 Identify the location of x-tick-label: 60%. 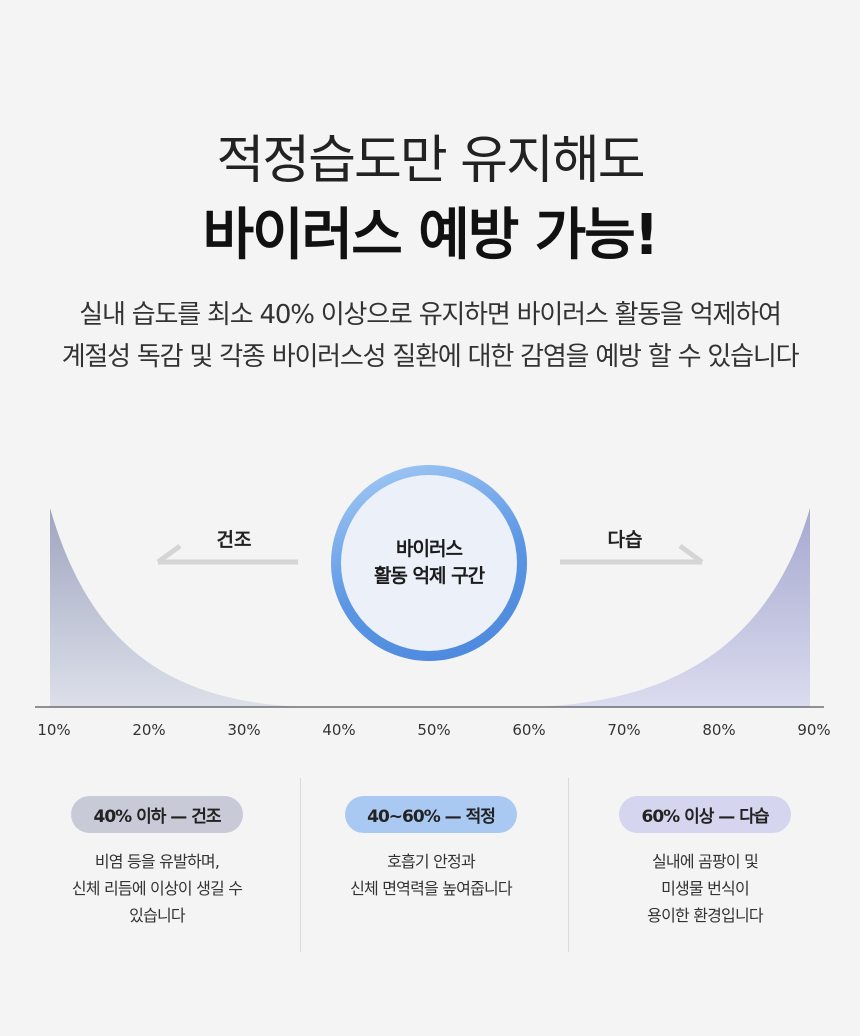
(528, 730).